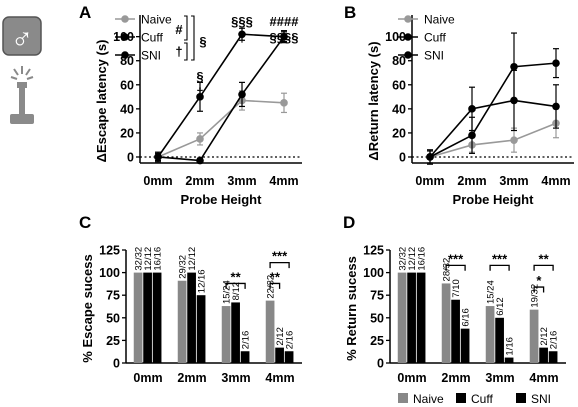 The height and width of the screenshot is (407, 578). What do you see at coordinates (280, 336) in the screenshot?
I see `bar-count-label: 2/12` at bounding box center [280, 336].